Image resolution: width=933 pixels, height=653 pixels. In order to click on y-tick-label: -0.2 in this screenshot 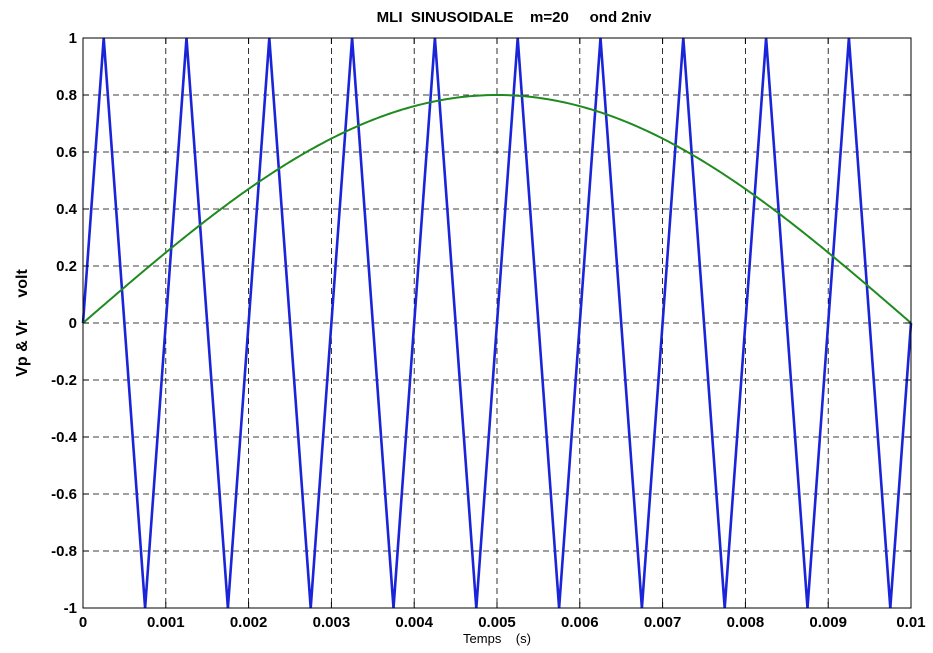, I will do `click(64, 380)`.